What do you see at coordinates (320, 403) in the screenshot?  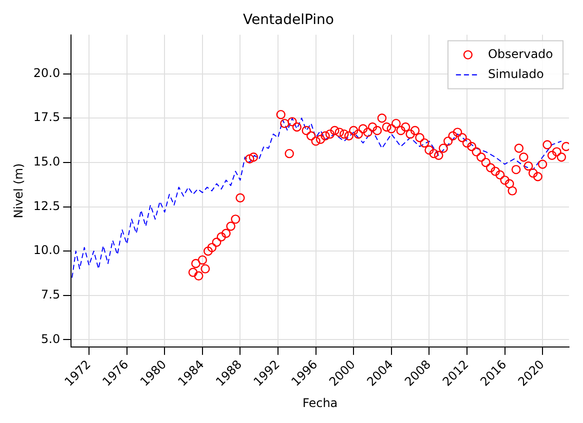 I see `x-axis-title: Fecha` at bounding box center [320, 403].